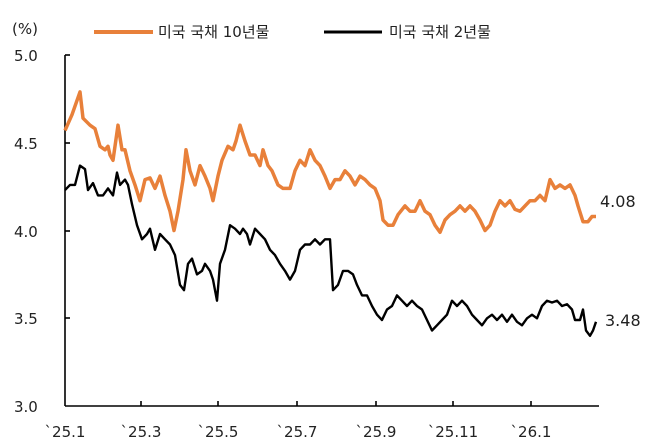 The image size is (652, 448). I want to click on x-label-25-7: `25.7, so click(297, 432).